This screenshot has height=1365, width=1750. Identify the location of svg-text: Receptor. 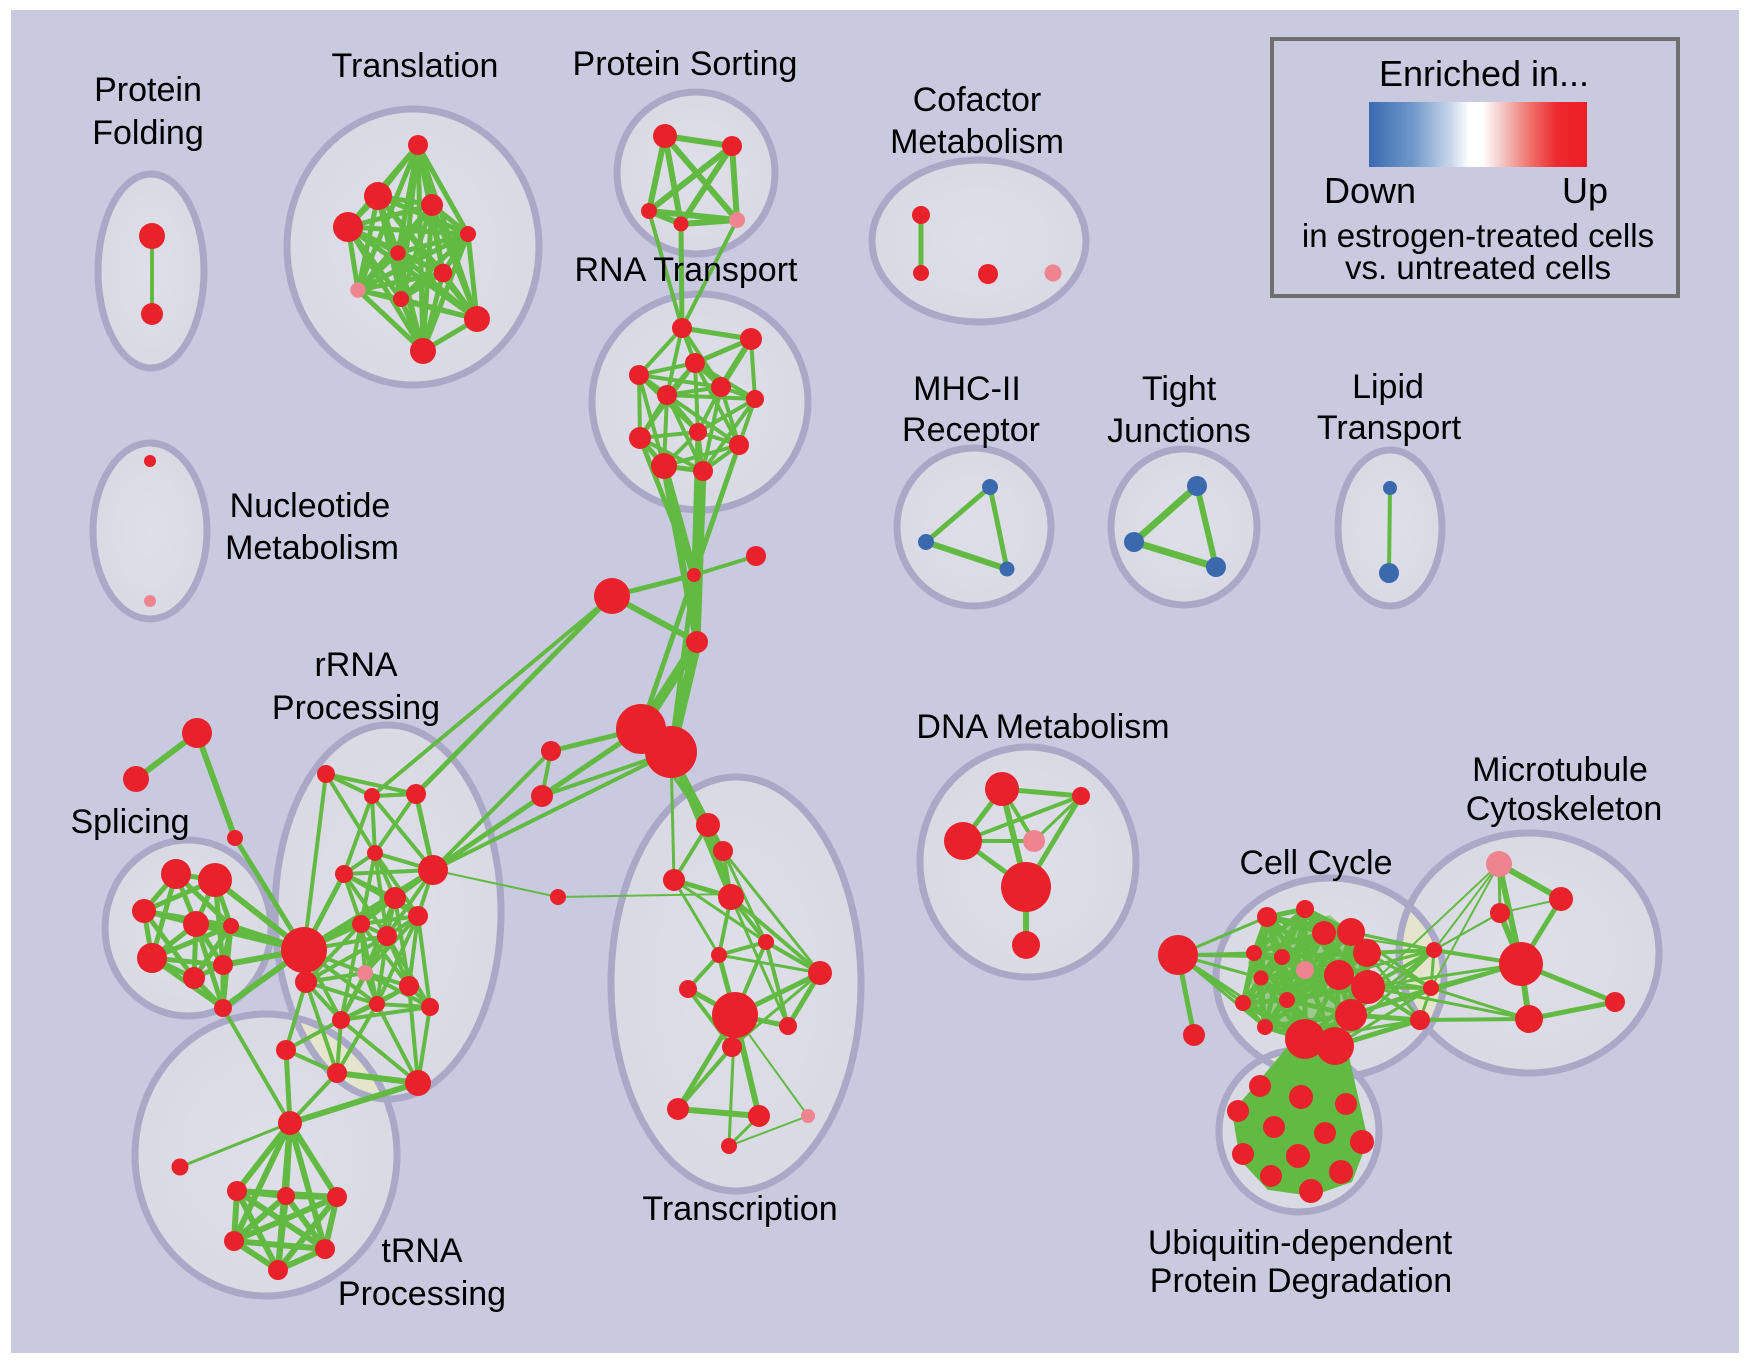
(971, 430).